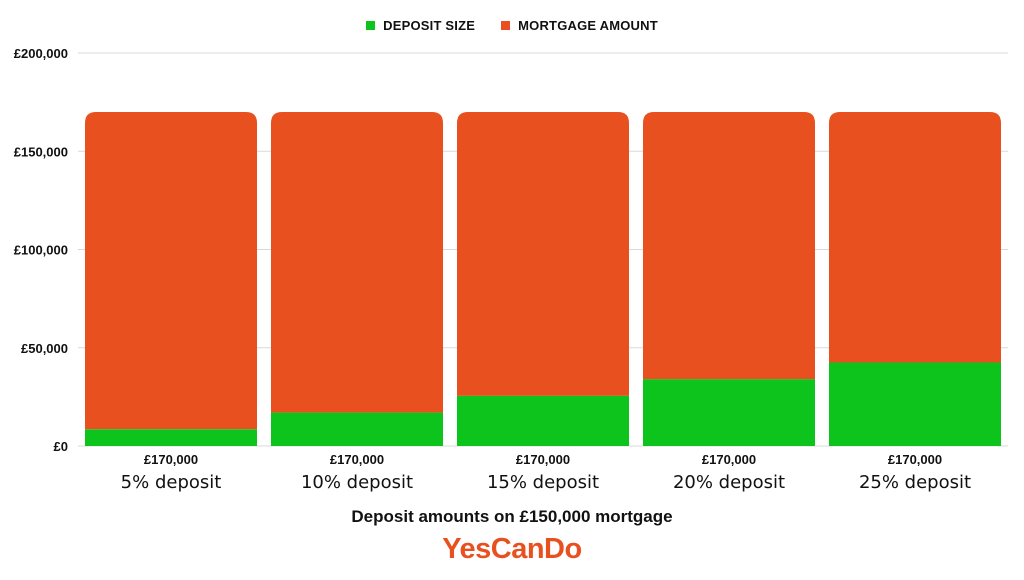  I want to click on brand-logo-text: YesCanDo, so click(512, 549).